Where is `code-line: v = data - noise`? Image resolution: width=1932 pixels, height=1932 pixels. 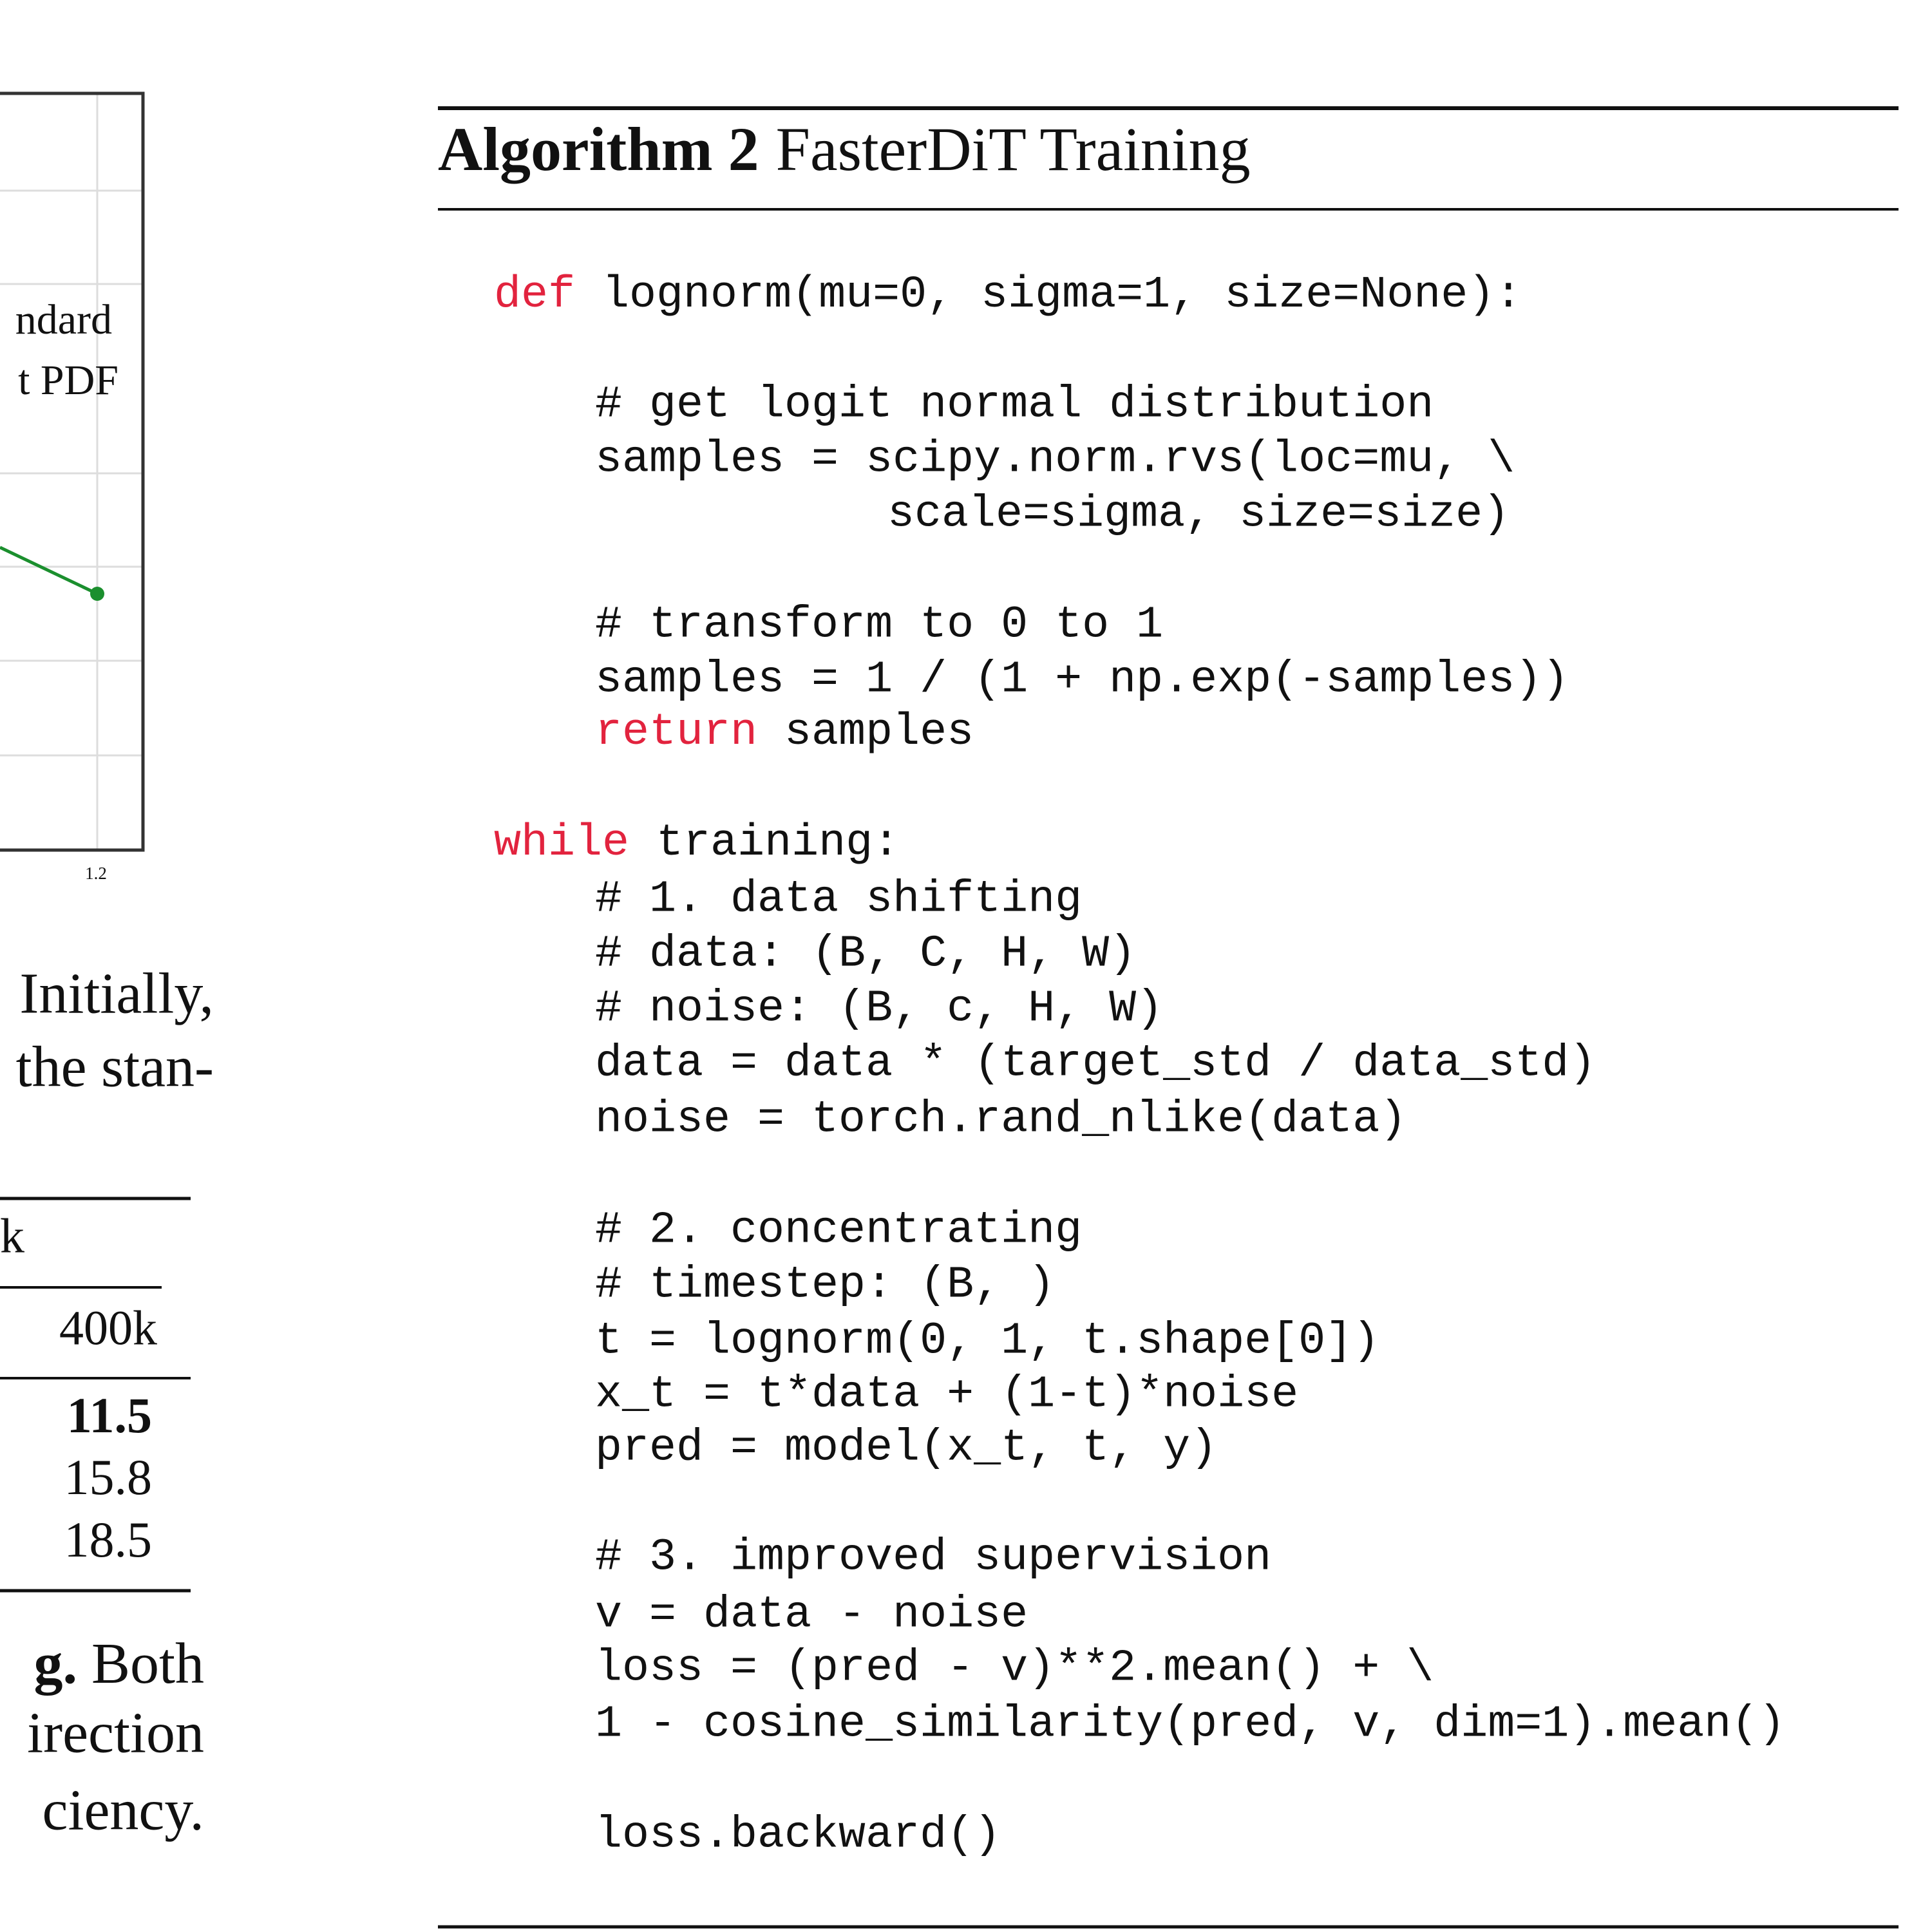
code-line: v = data - noise is located at coordinates (812, 1614).